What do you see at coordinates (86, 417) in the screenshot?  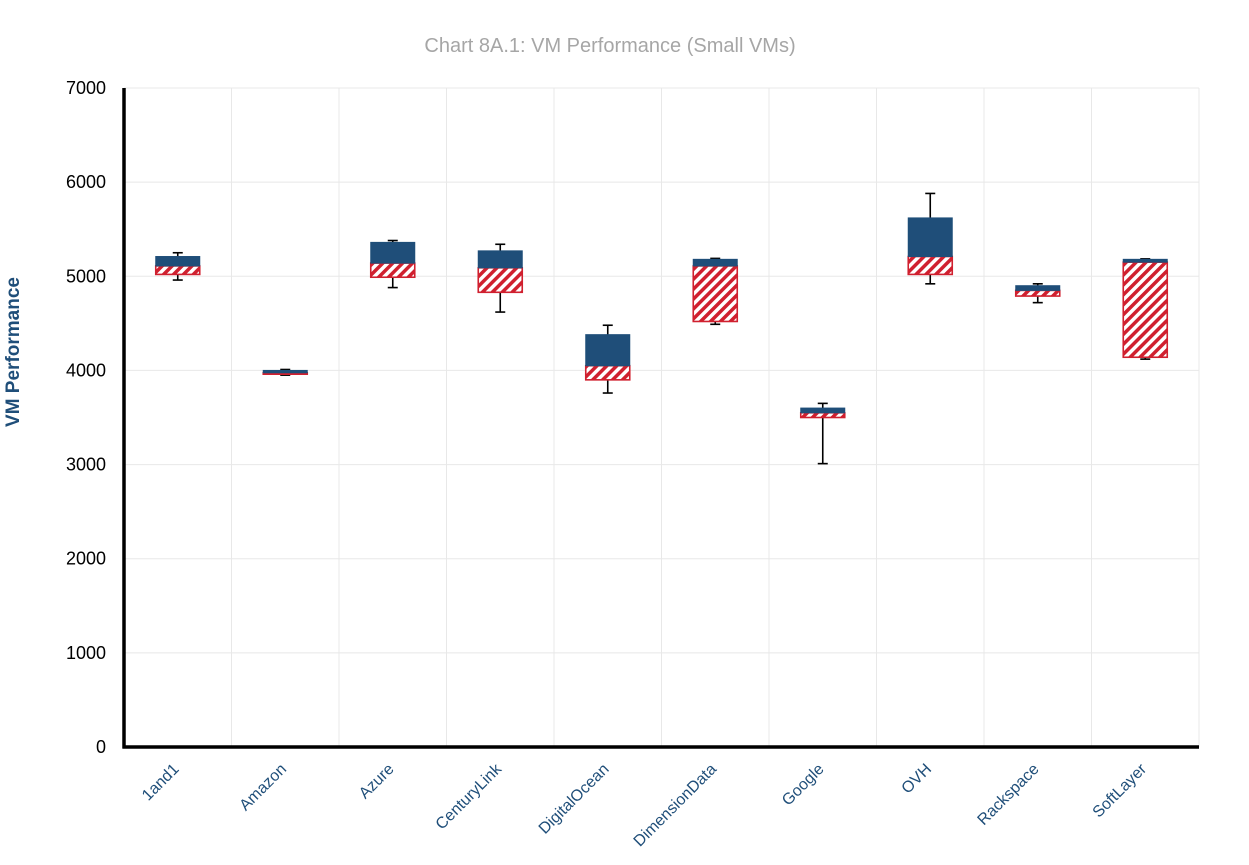 I see `y-tick-labels: 0 1000 2000 3000 4000 5000 6000 7000` at bounding box center [86, 417].